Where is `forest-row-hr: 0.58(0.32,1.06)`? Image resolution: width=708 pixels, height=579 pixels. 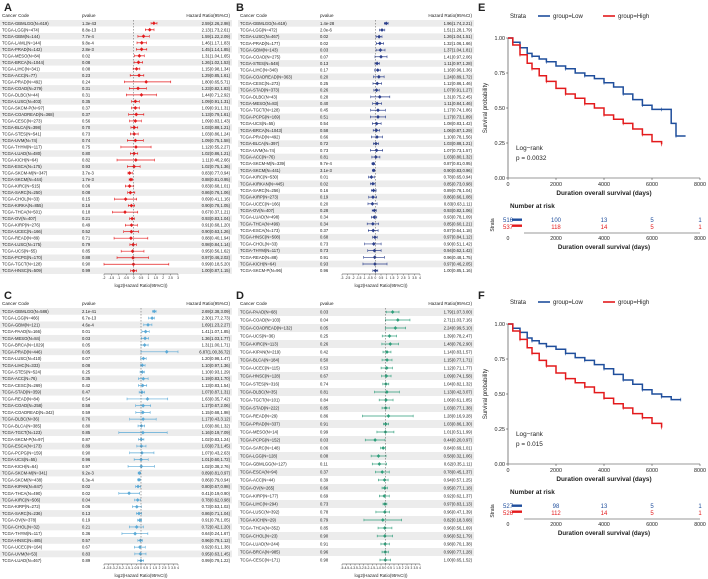
forest-row-hr: 0.58(0.32,1.06) is located at coordinates (458, 456).